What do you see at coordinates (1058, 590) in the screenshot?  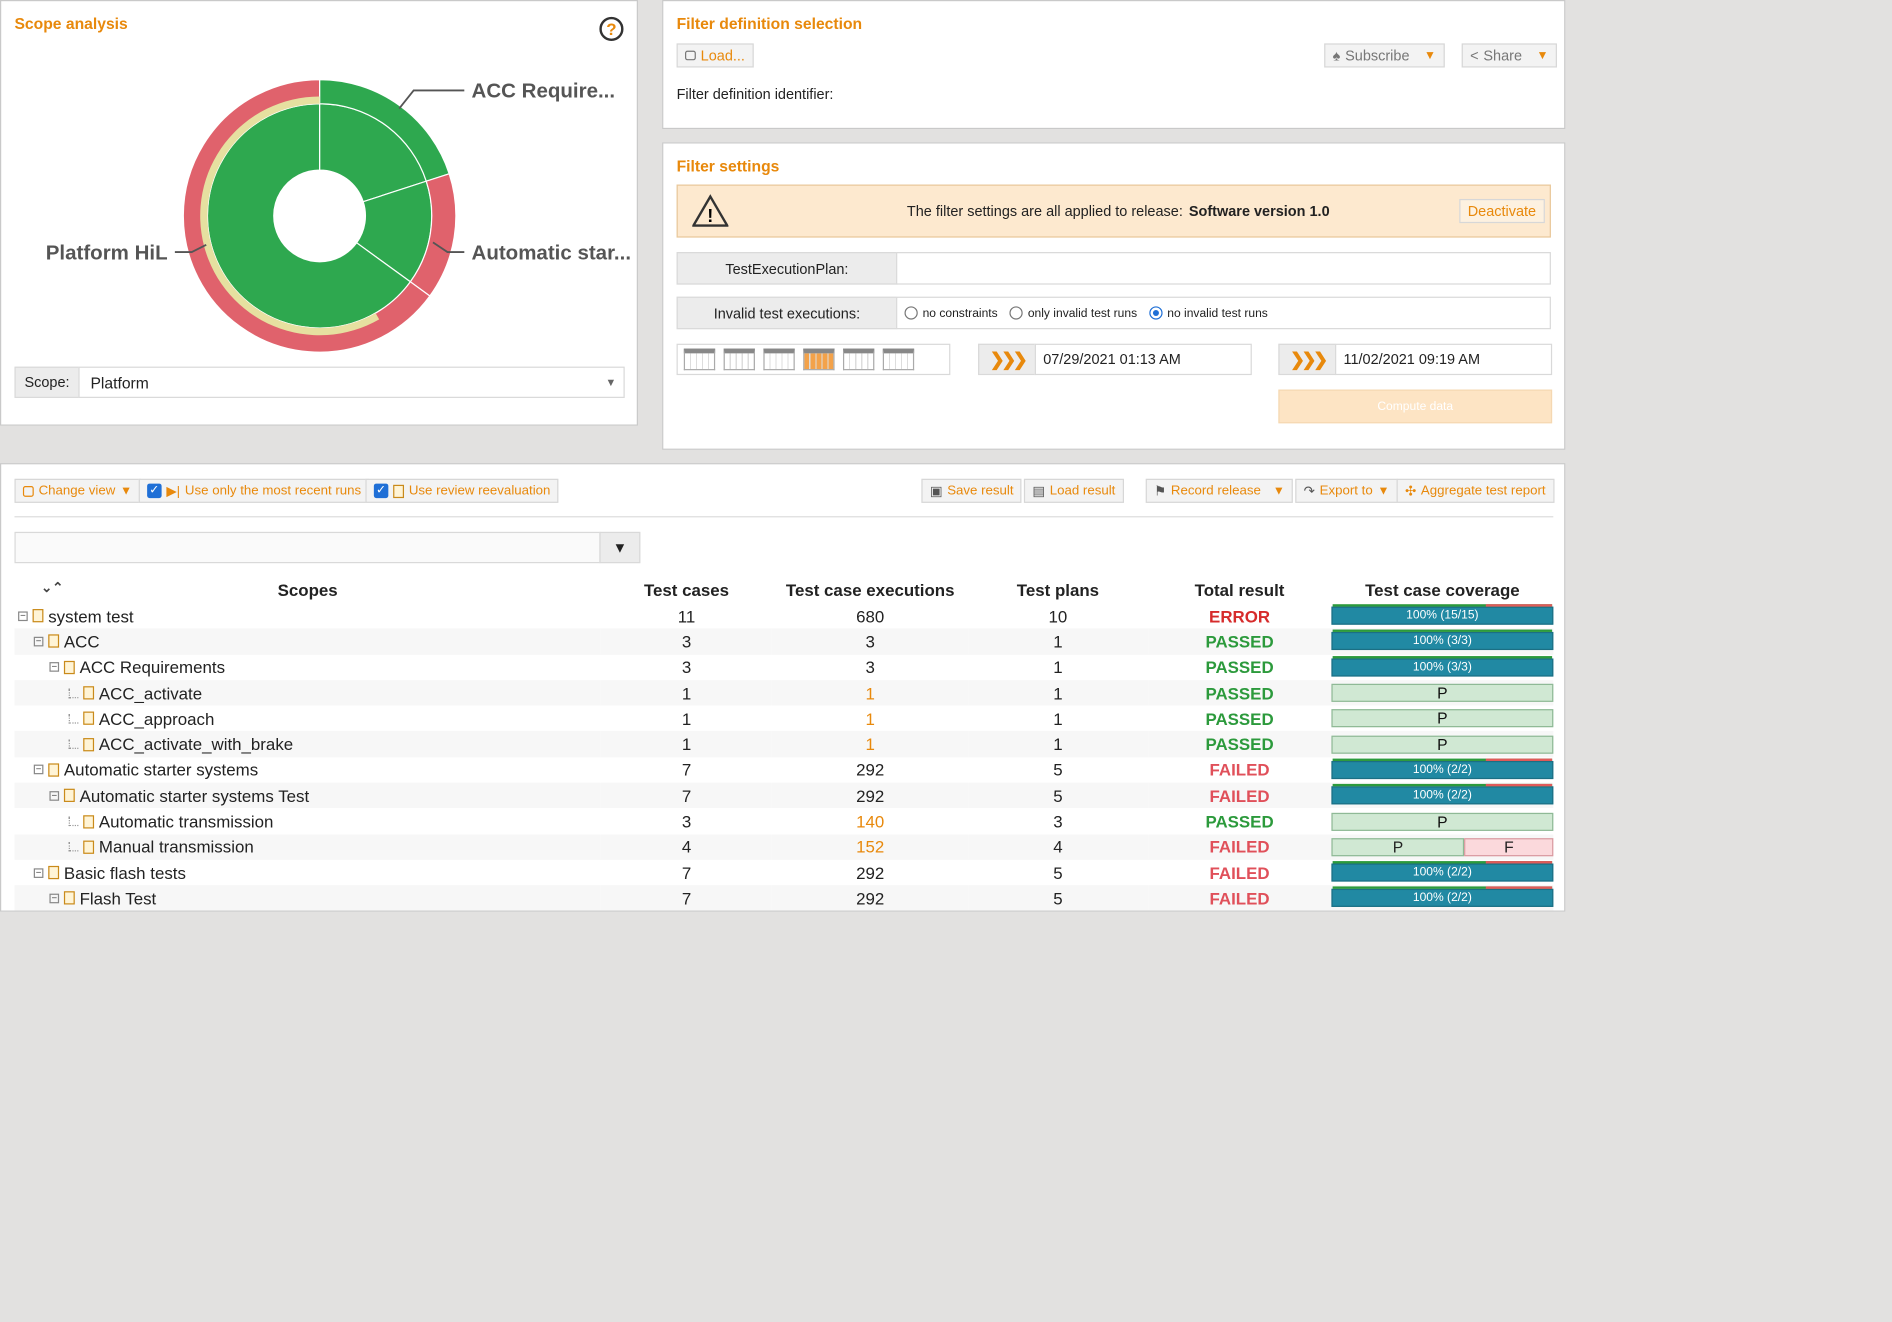 I see `col-test-plans: Test plans` at bounding box center [1058, 590].